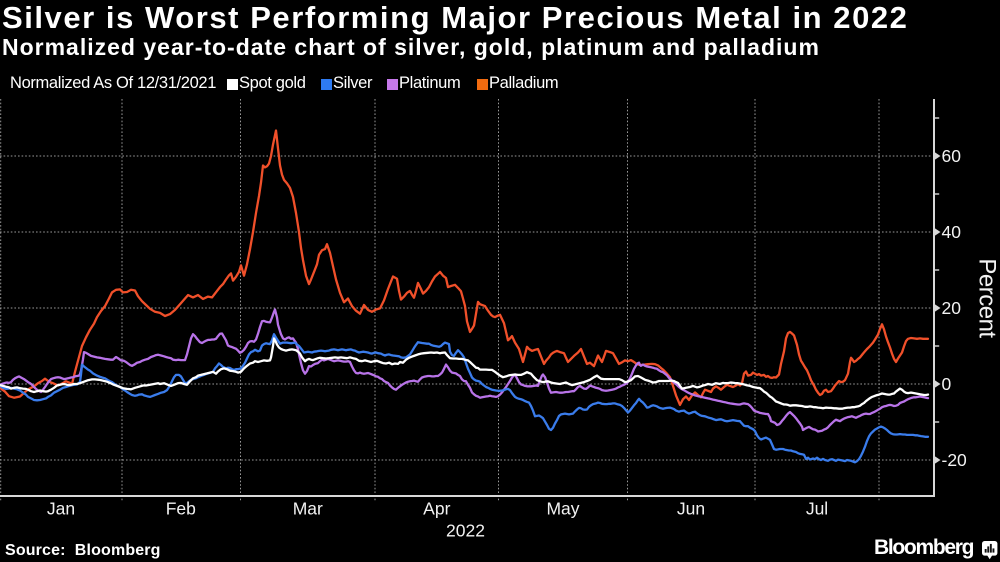 Image resolution: width=1000 pixels, height=562 pixels. I want to click on svg-text: 2022, so click(465, 531).